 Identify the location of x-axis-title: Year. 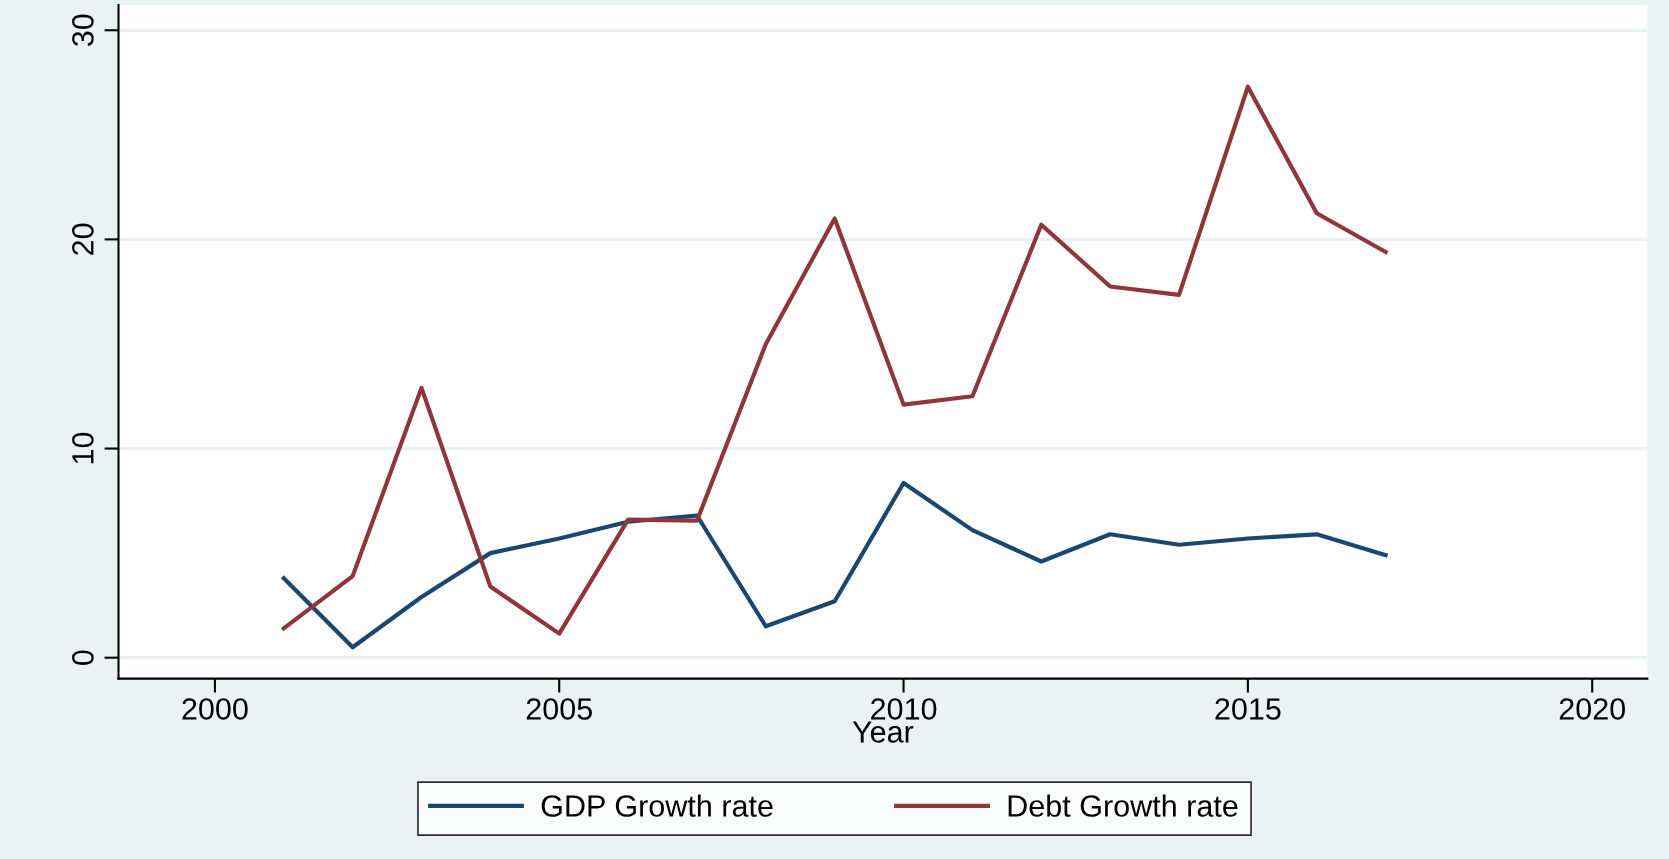
(883, 732).